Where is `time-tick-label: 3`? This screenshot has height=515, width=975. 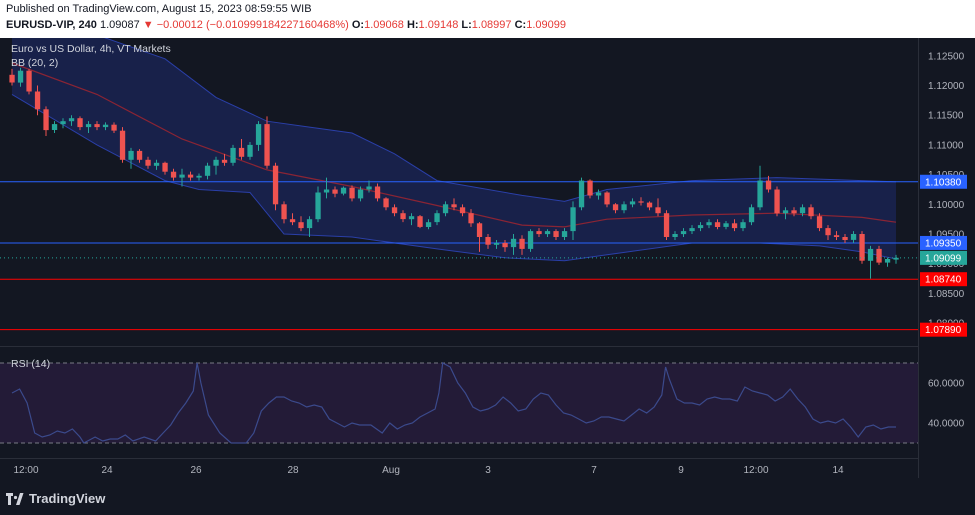
time-tick-label: 3 is located at coordinates (488, 470).